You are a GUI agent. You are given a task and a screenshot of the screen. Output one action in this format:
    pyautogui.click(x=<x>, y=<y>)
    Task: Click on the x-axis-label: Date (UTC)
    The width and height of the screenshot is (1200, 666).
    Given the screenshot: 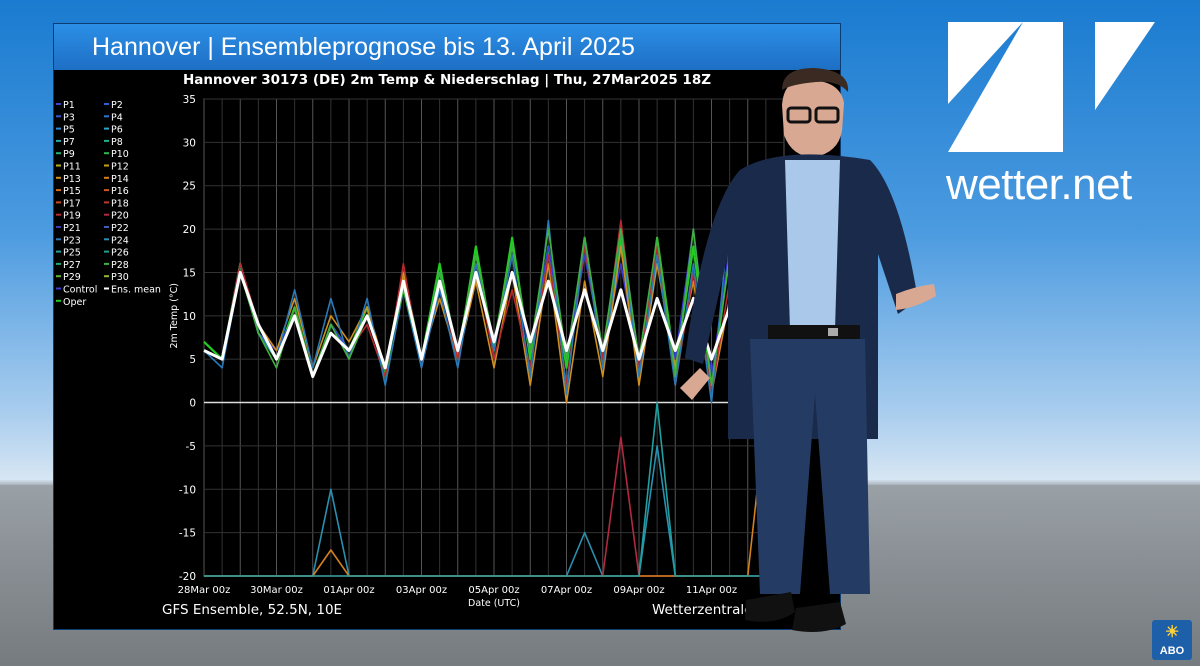 What is the action you would take?
    pyautogui.click(x=494, y=603)
    